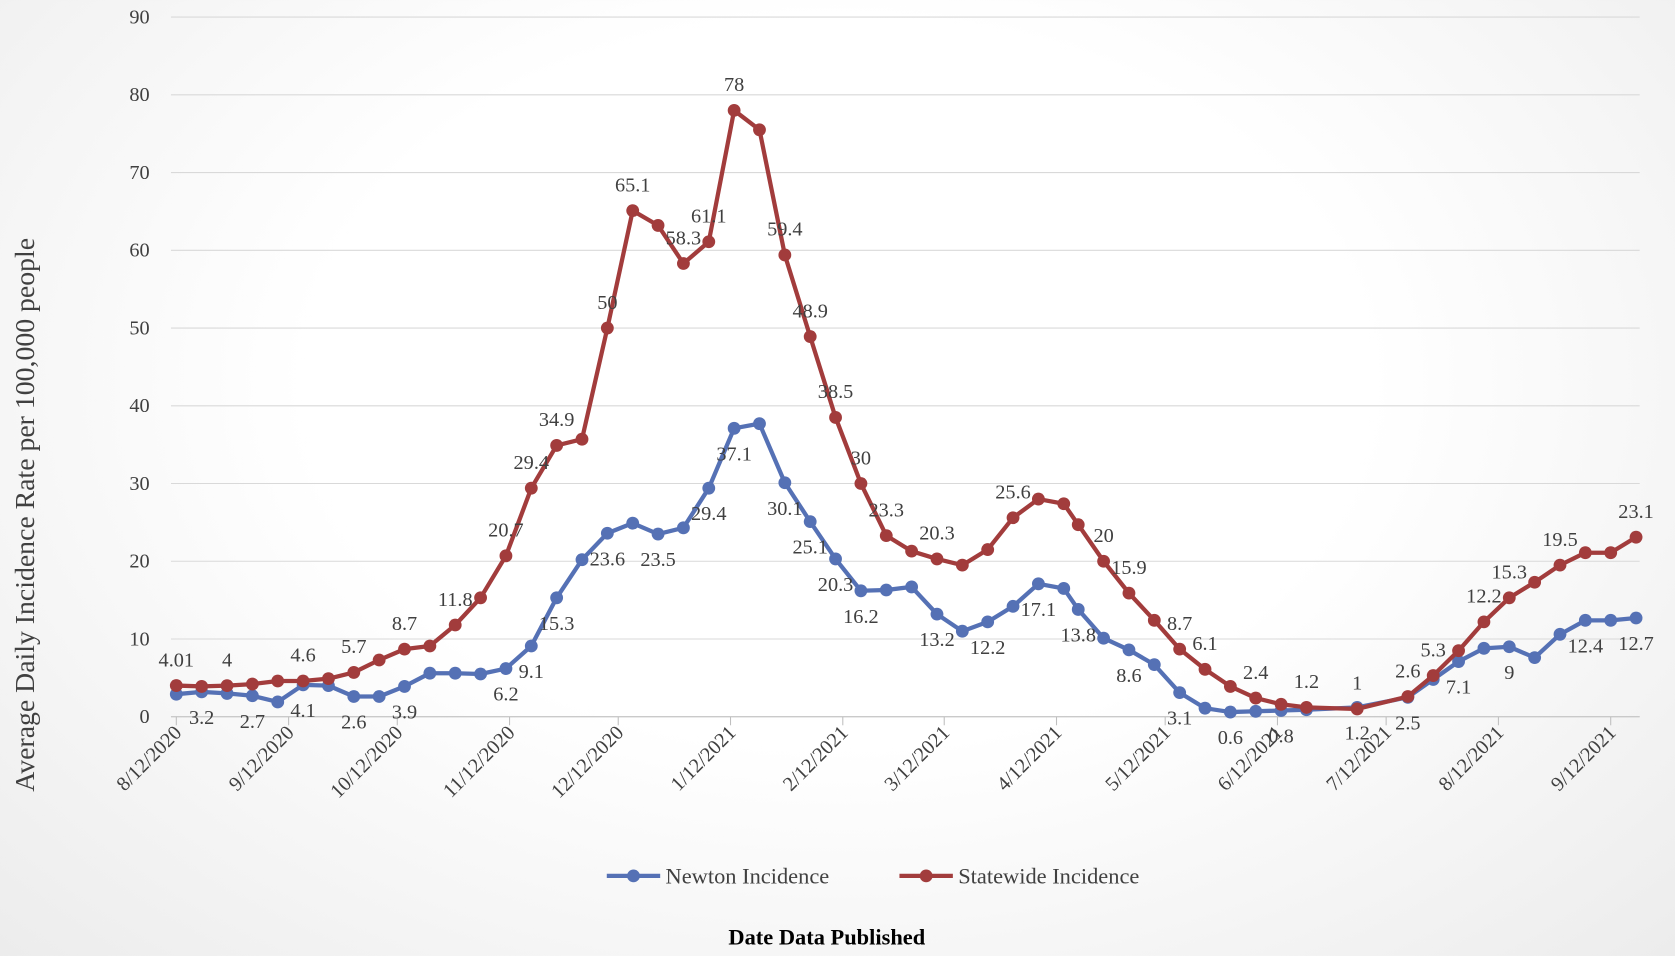 This screenshot has height=956, width=1675. I want to click on data-label: 30, so click(861, 458).